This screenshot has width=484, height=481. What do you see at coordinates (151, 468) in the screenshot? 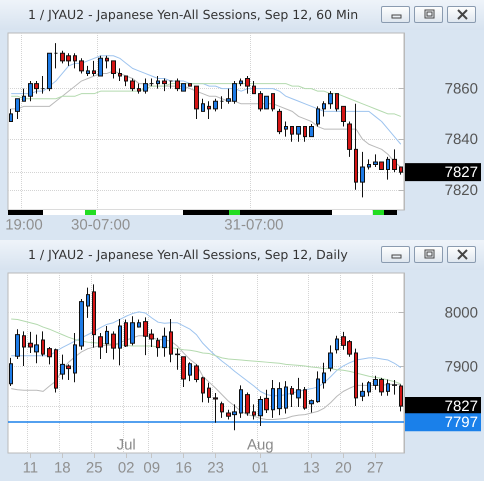
I see `x-tick-label: 09` at bounding box center [151, 468].